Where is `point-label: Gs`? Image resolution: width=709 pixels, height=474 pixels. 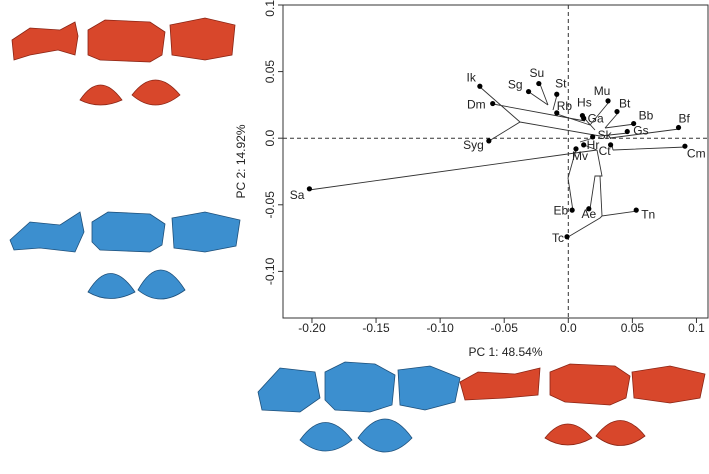 point-label: Gs is located at coordinates (640, 131).